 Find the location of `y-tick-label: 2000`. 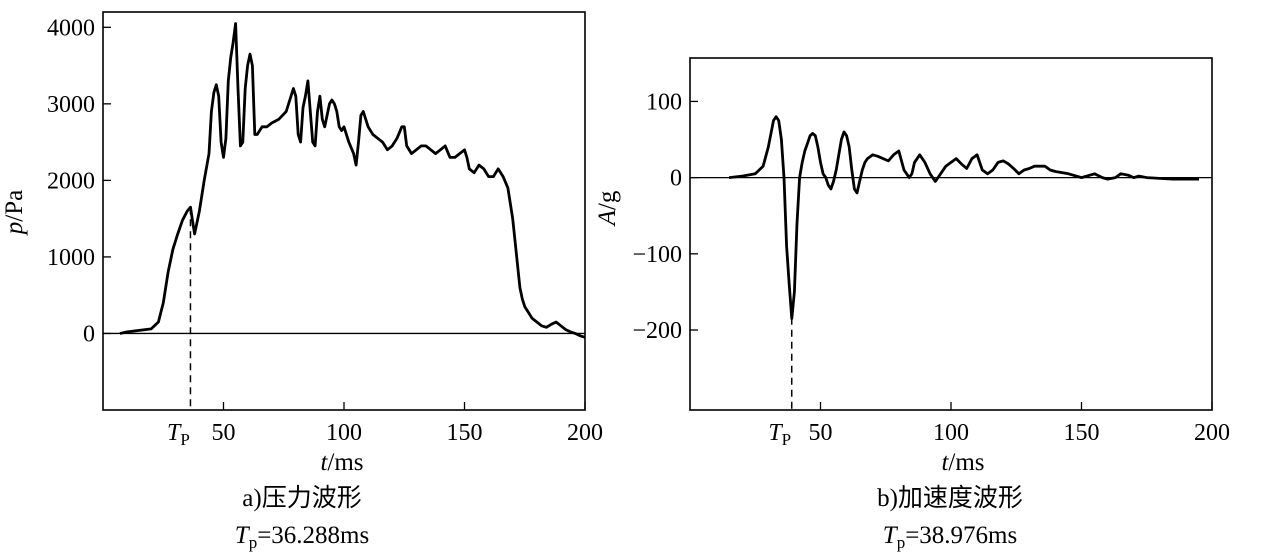

y-tick-label: 2000 is located at coordinates (71, 181).